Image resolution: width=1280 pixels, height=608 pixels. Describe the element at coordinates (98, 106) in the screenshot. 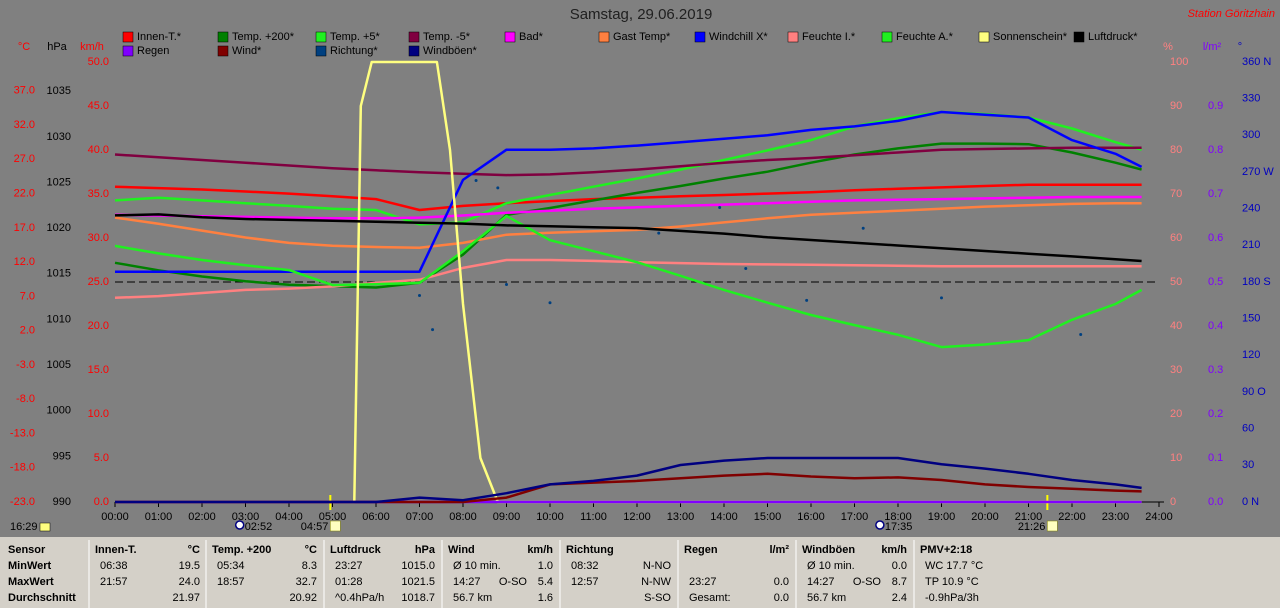

I see `y-tick-label: 45.0` at that location.